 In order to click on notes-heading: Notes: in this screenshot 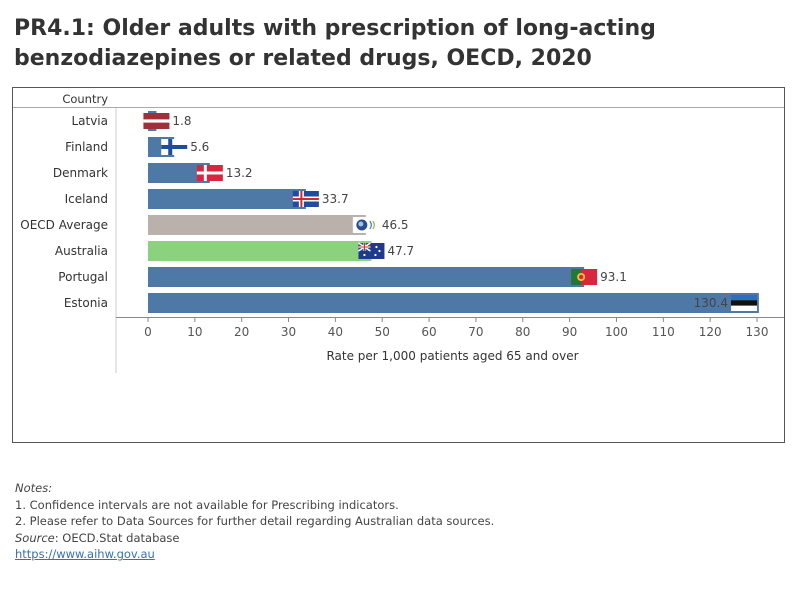, I will do `click(34, 488)`.